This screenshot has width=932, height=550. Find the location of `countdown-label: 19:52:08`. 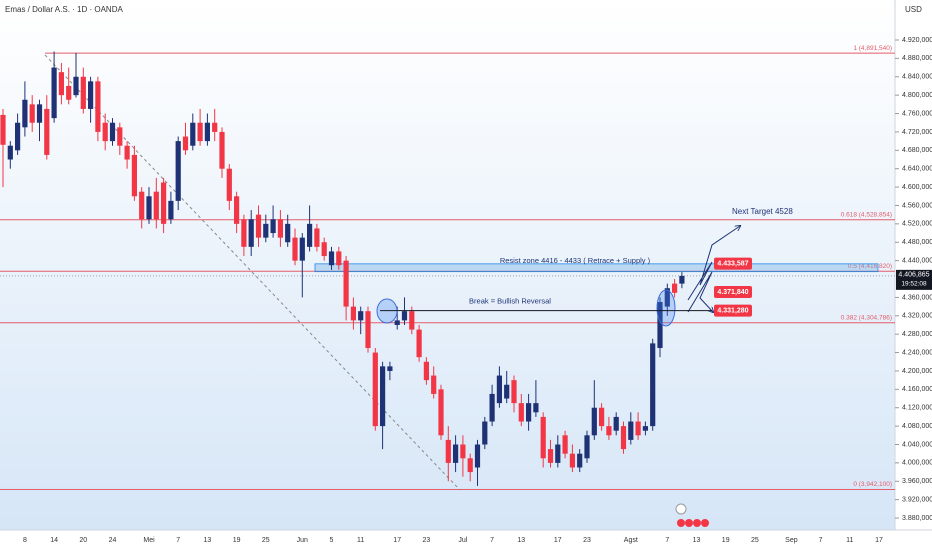

countdown-label: 19:52:08 is located at coordinates (914, 284).